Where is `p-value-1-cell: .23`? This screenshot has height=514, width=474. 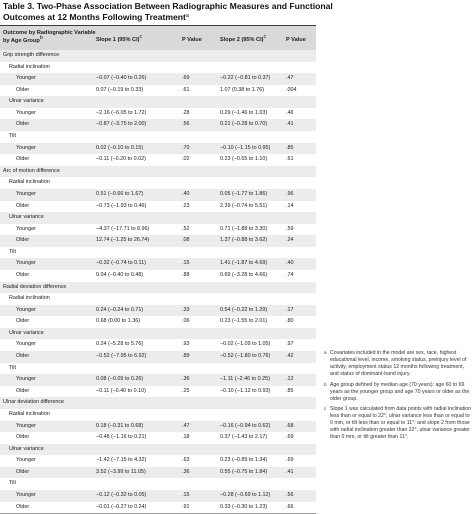 p-value-1-cell: .23 is located at coordinates (186, 205).